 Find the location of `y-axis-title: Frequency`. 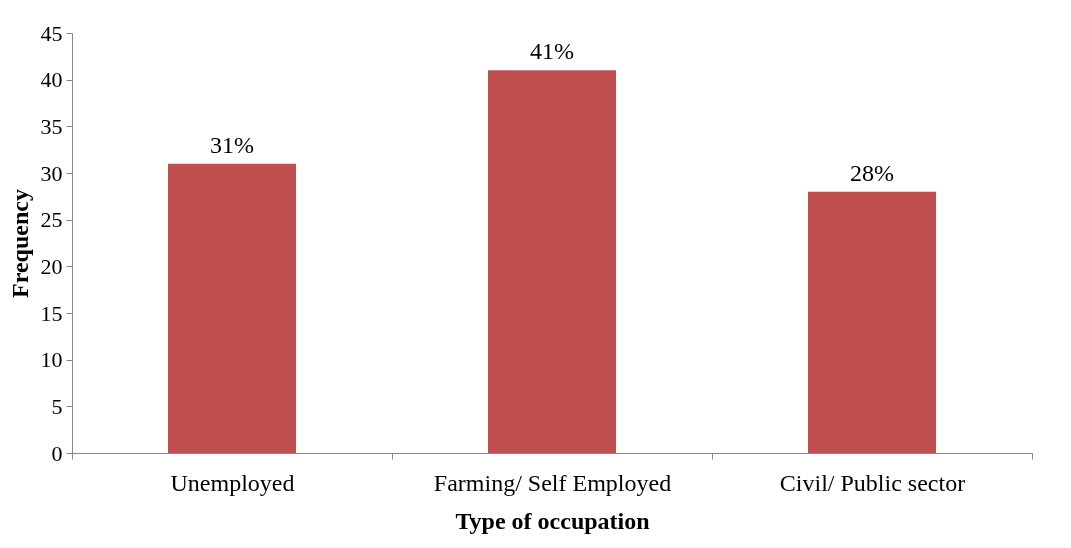

y-axis-title: Frequency is located at coordinates (19, 243).